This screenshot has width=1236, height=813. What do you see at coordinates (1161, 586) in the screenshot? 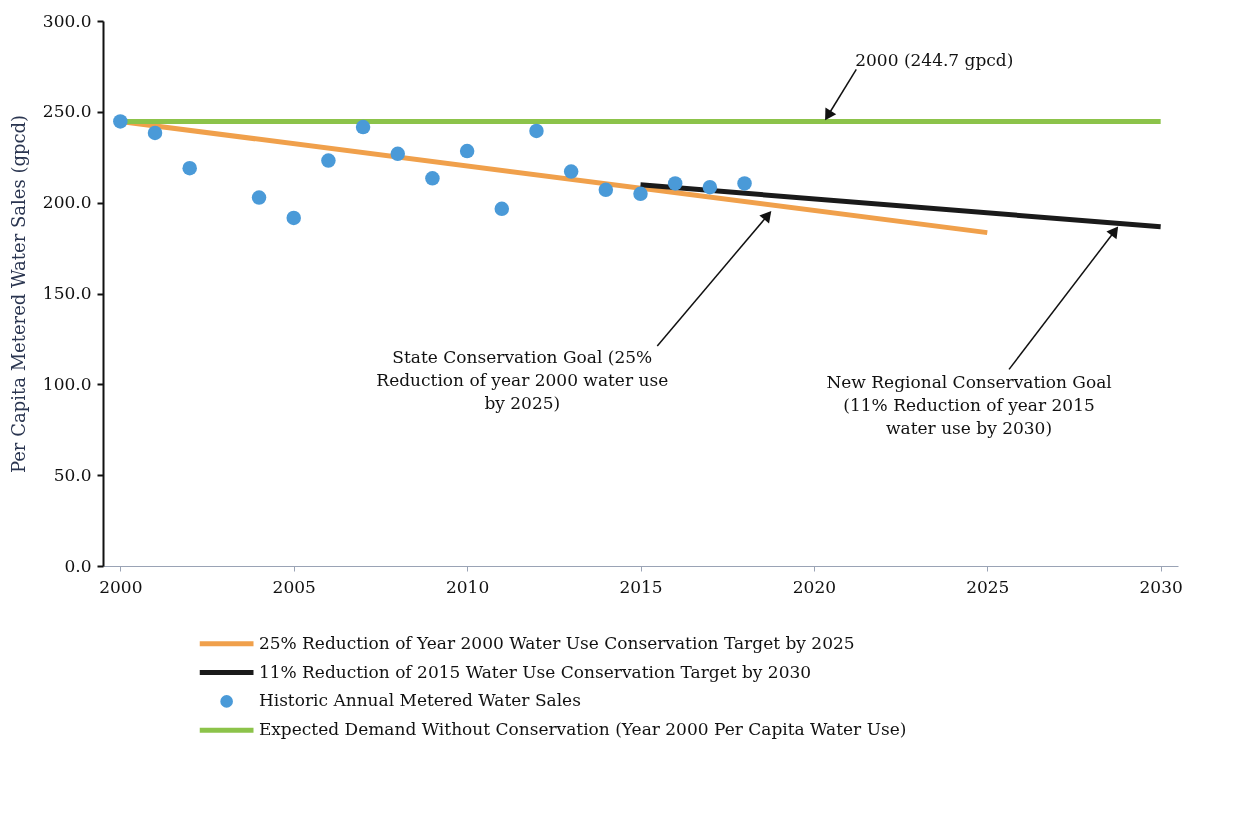
I see `x-tick-label: 2030` at bounding box center [1161, 586].